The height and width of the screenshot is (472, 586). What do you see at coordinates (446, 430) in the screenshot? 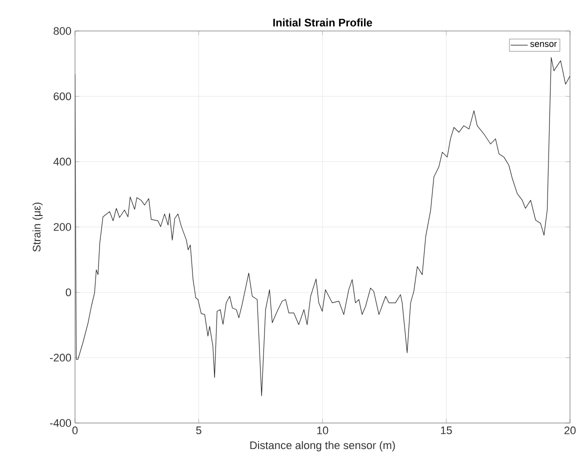
I see `x-tick-label: 15` at bounding box center [446, 430].